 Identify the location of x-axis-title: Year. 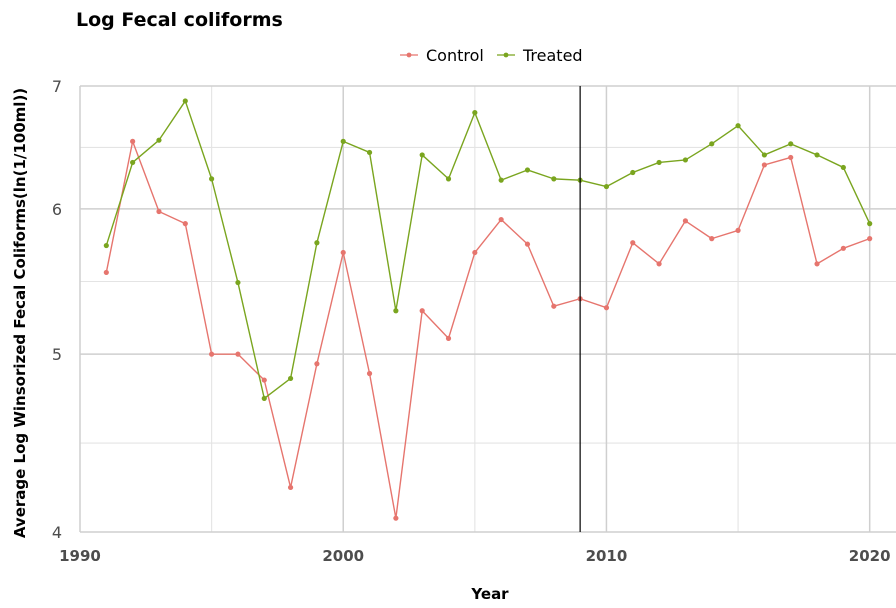
(489, 594).